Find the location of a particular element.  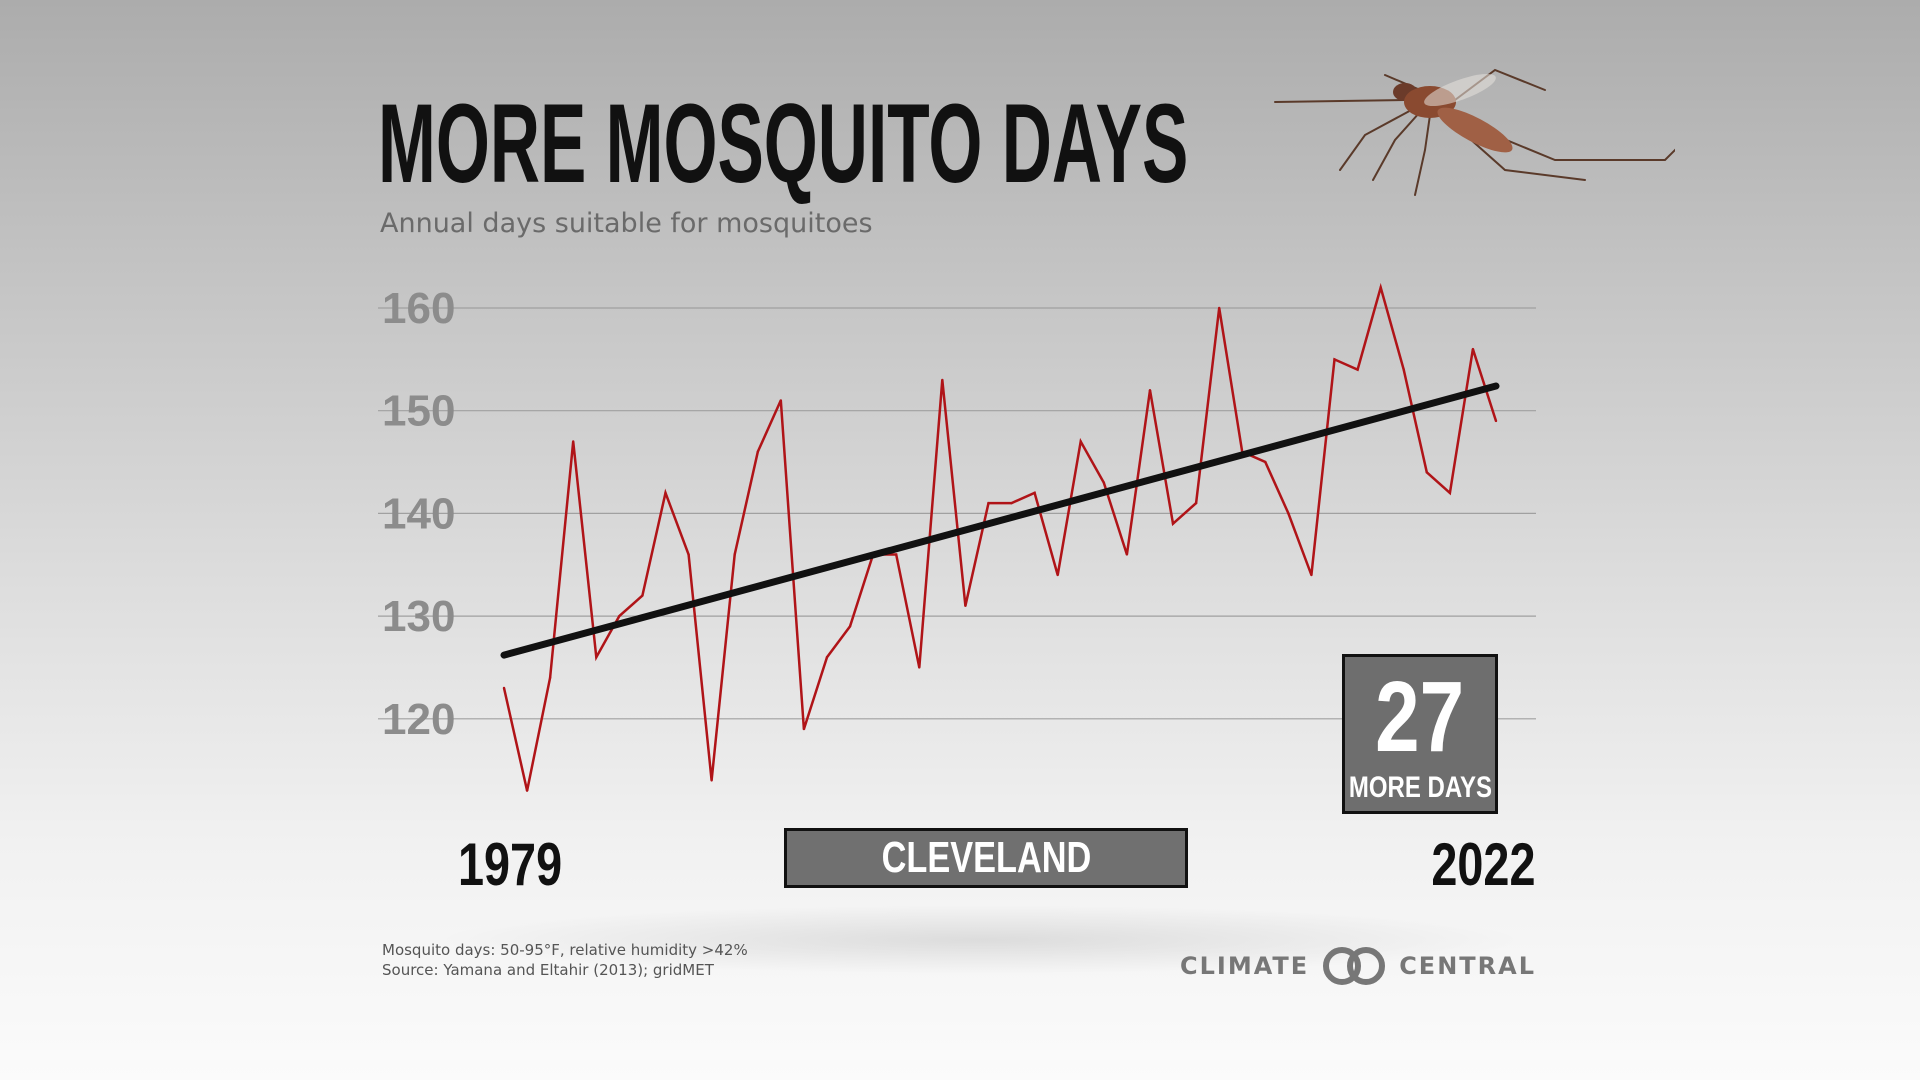

climate-central-logo: CLIMATE CENTRAL is located at coordinates (1358, 966).